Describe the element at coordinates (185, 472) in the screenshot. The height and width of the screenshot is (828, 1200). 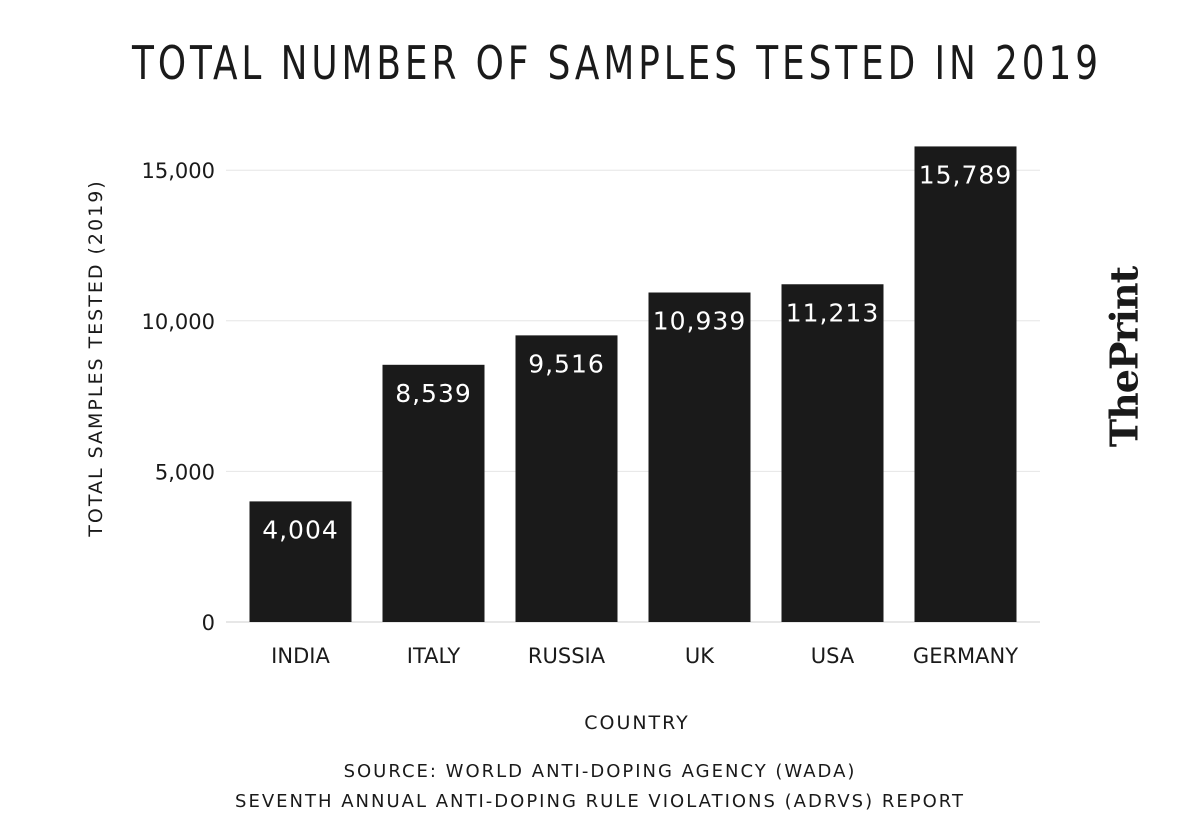
I see `y-tick-label: 5,000` at that location.